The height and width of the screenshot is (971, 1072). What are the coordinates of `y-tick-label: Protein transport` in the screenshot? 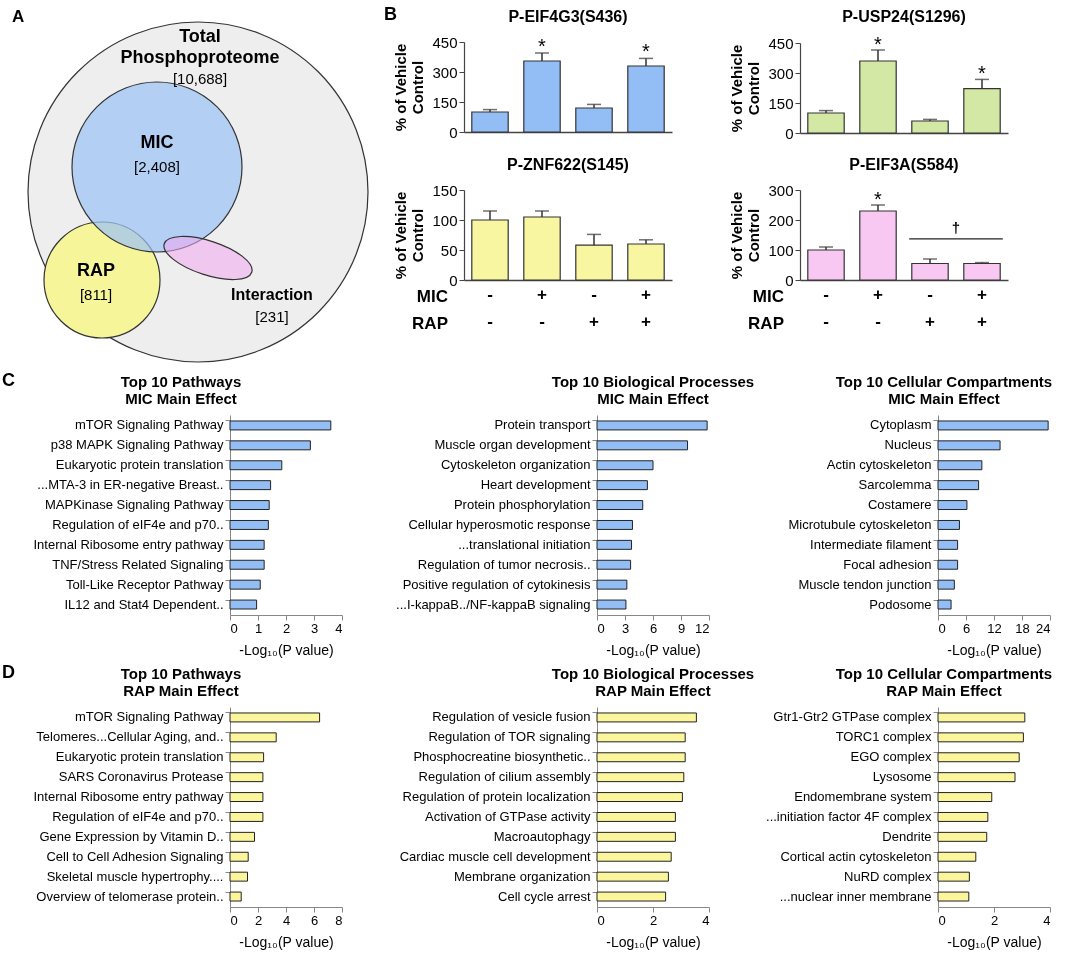 It's located at (542, 425).